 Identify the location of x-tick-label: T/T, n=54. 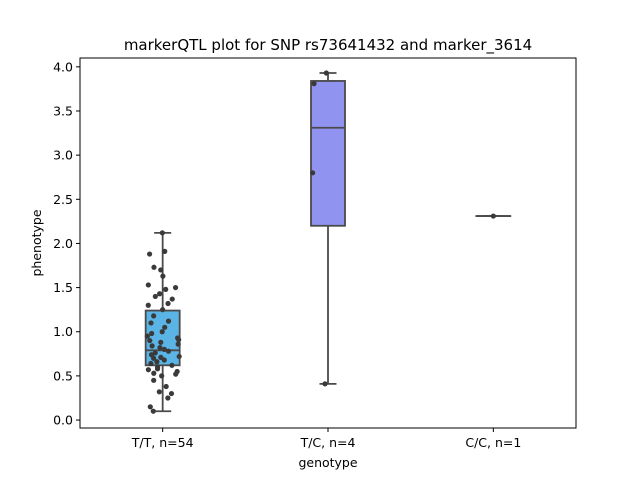
(162, 442).